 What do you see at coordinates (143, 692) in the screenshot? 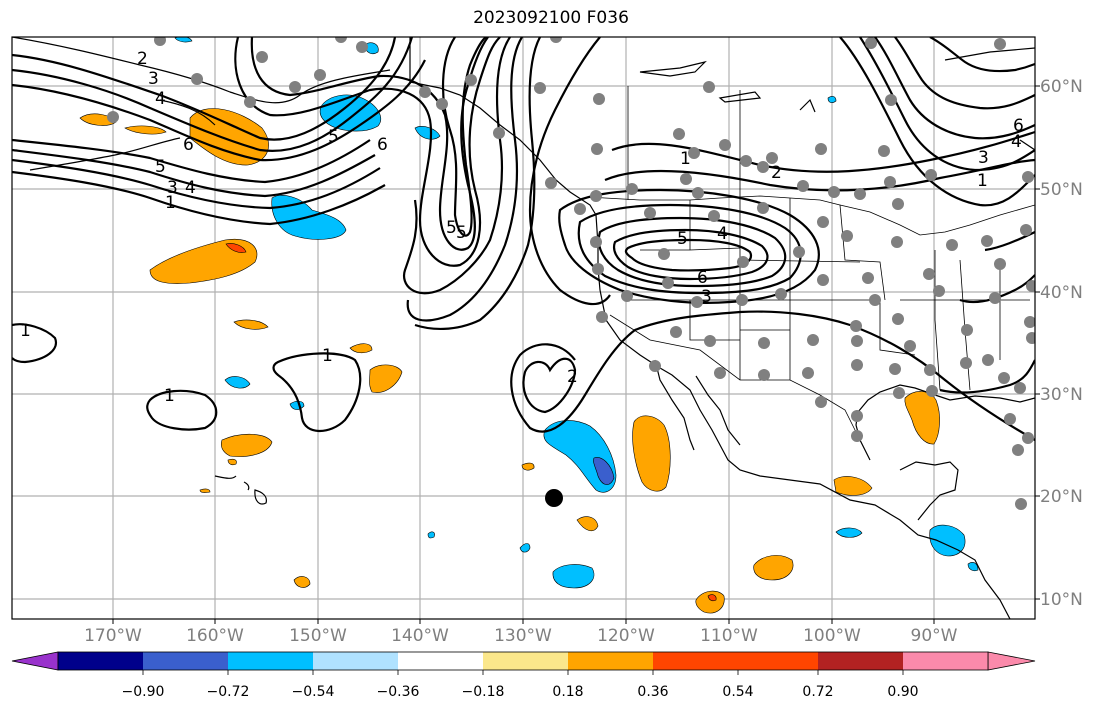
I see `colorbar-label: −0.90` at bounding box center [143, 692].